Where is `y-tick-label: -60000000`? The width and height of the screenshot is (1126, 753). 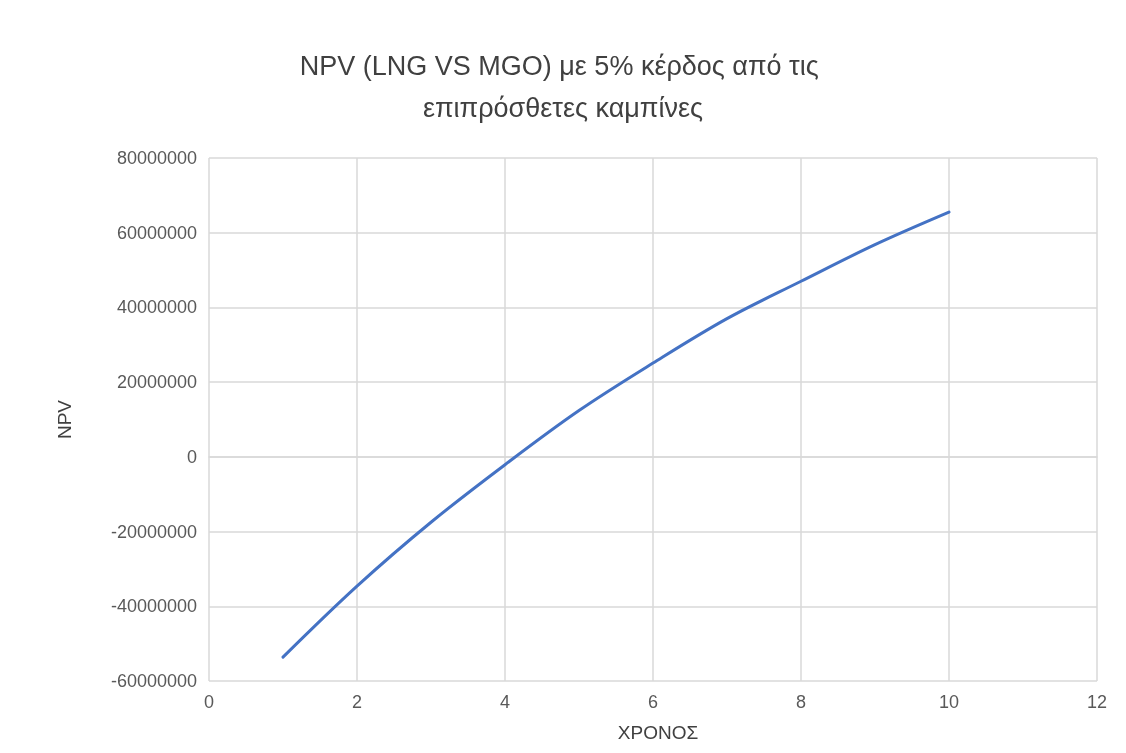 y-tick-label: -60000000 is located at coordinates (153, 681).